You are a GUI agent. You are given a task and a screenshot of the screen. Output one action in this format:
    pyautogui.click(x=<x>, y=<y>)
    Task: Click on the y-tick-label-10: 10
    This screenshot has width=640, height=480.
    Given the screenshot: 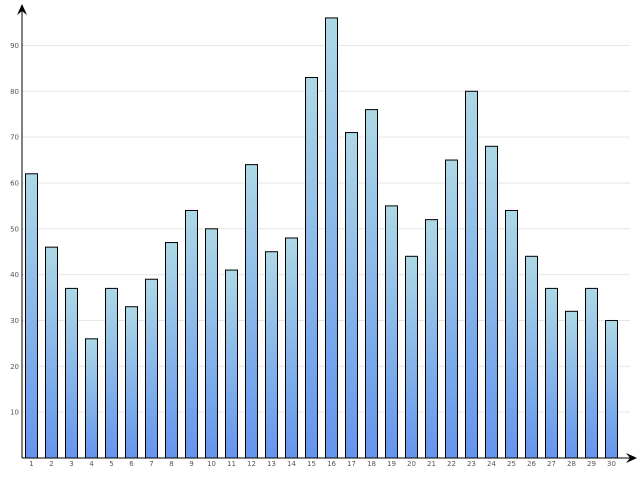 What is the action you would take?
    pyautogui.click(x=14, y=413)
    